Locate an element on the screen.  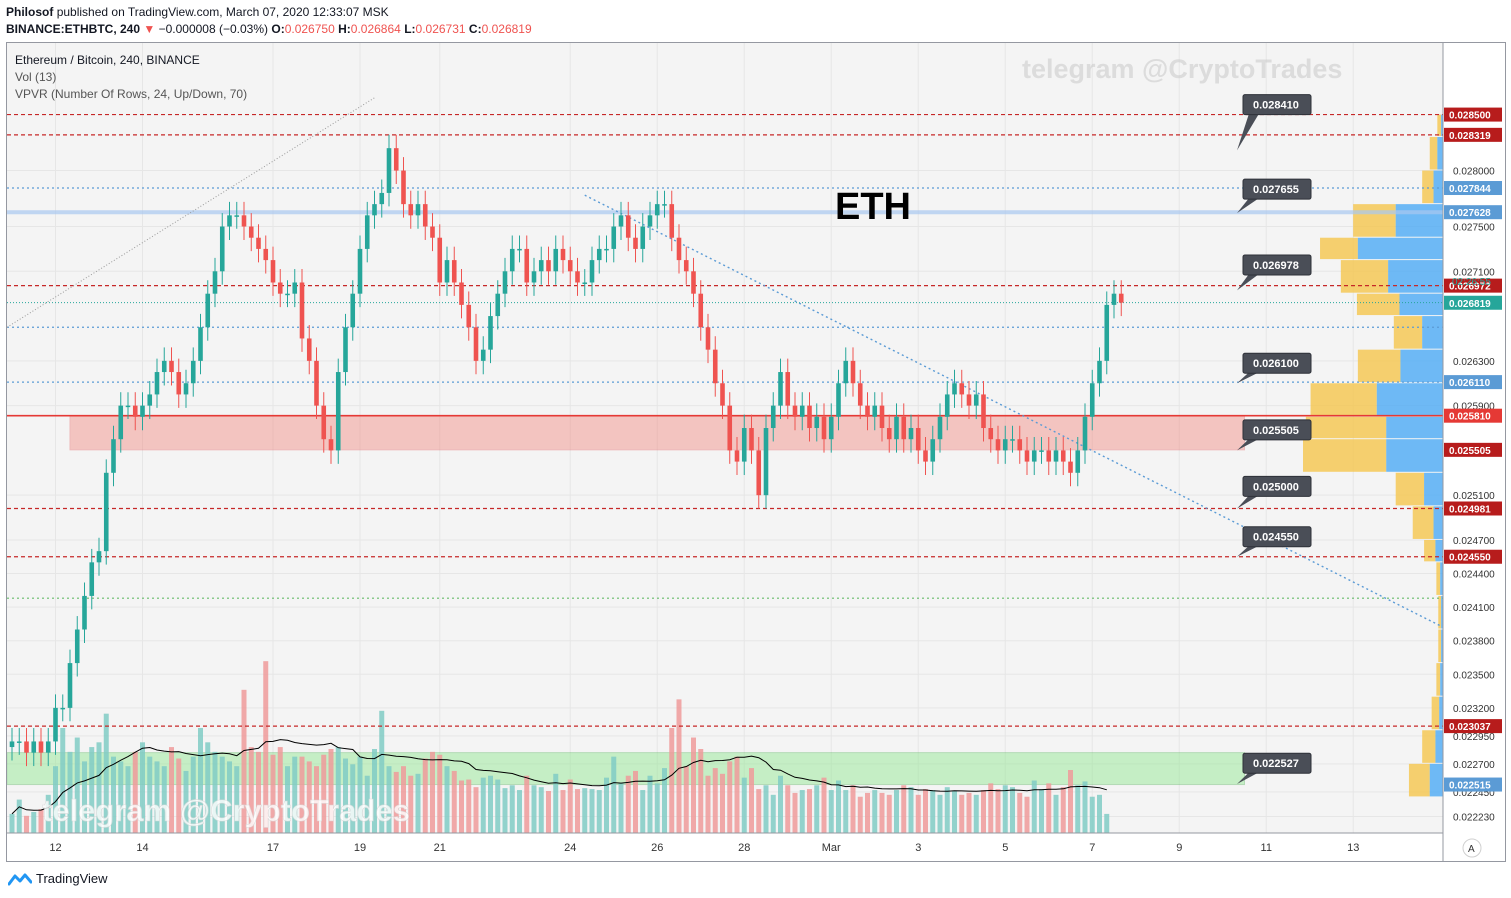
resistance-zone is located at coordinates (657, 433).